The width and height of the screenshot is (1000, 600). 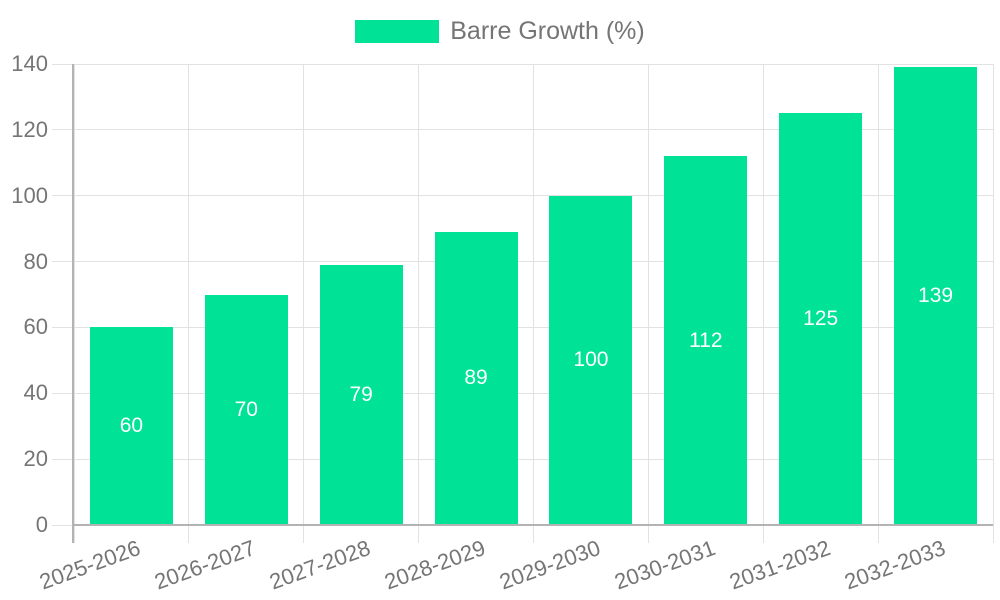 I want to click on bar-value-label: 70, so click(x=246, y=409).